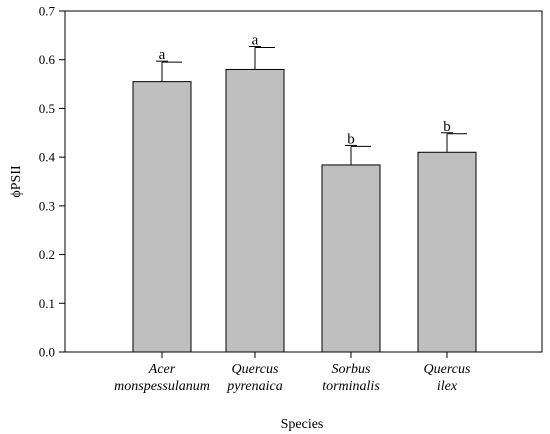 The image size is (550, 434). I want to click on x-axis-title: Species, so click(302, 424).